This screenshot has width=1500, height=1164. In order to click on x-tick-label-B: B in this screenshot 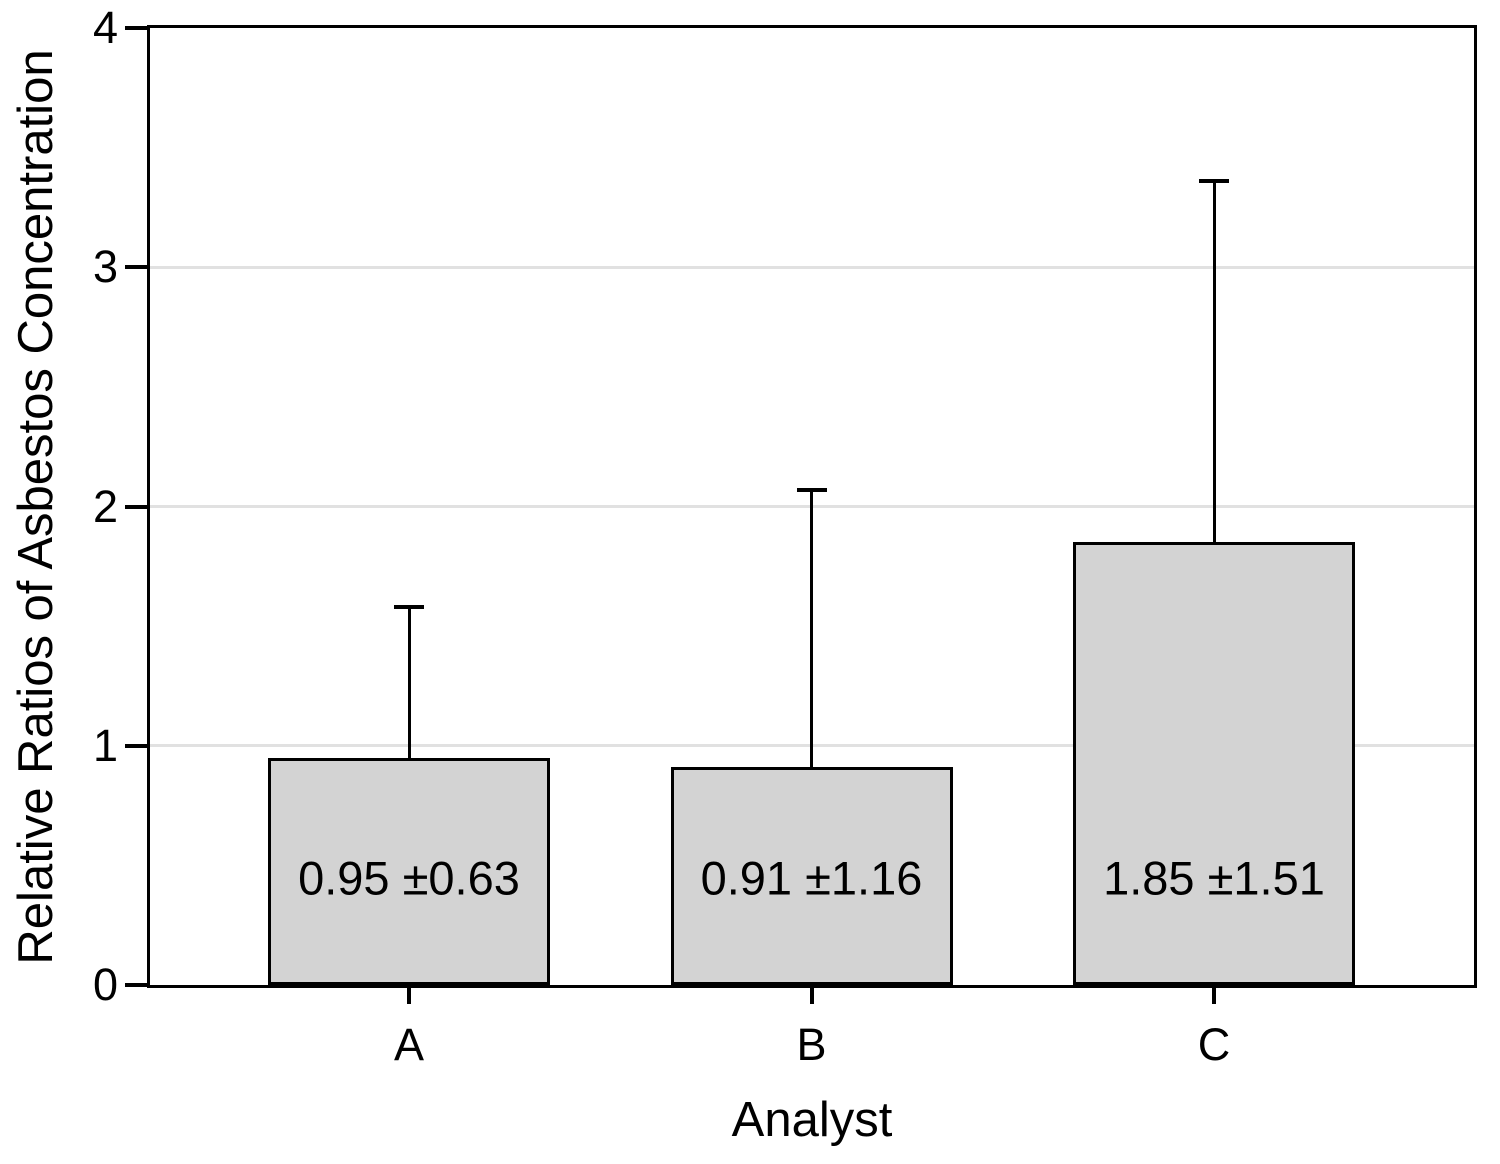, I will do `click(811, 1044)`.